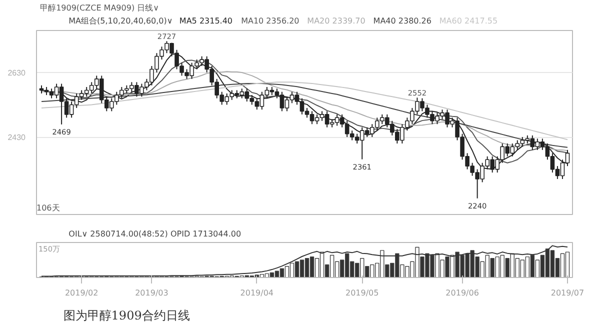 This screenshot has height=326, width=600. I want to click on annotation: 106天, so click(48, 208).